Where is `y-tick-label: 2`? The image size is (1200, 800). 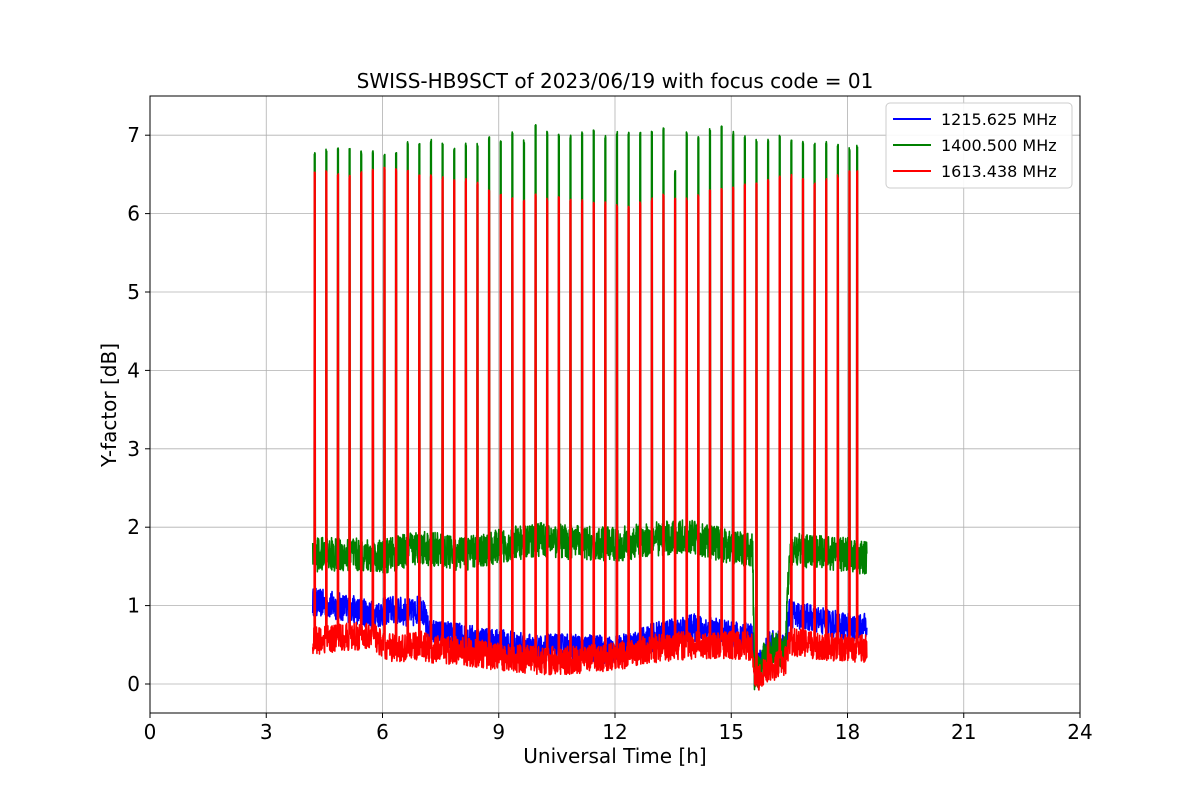
y-tick-label: 2 is located at coordinates (133, 527).